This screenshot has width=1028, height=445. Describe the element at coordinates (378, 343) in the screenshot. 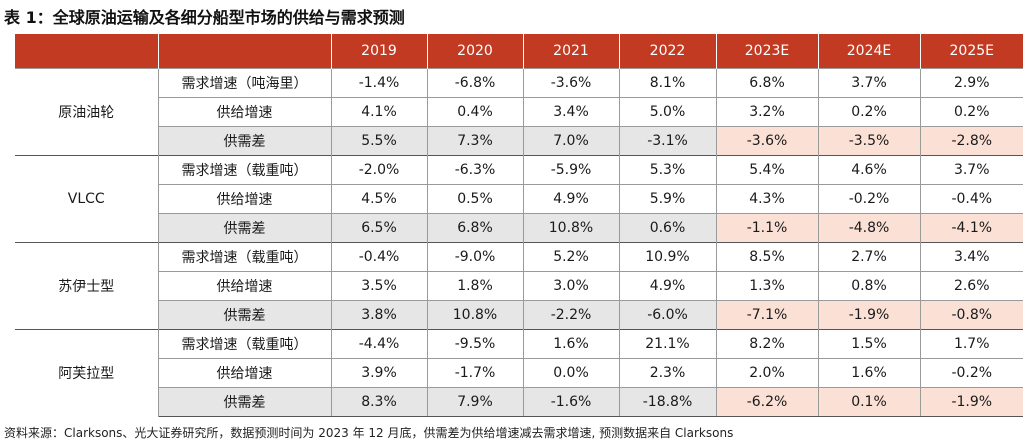

I see `value-cell: -4.4%` at that location.